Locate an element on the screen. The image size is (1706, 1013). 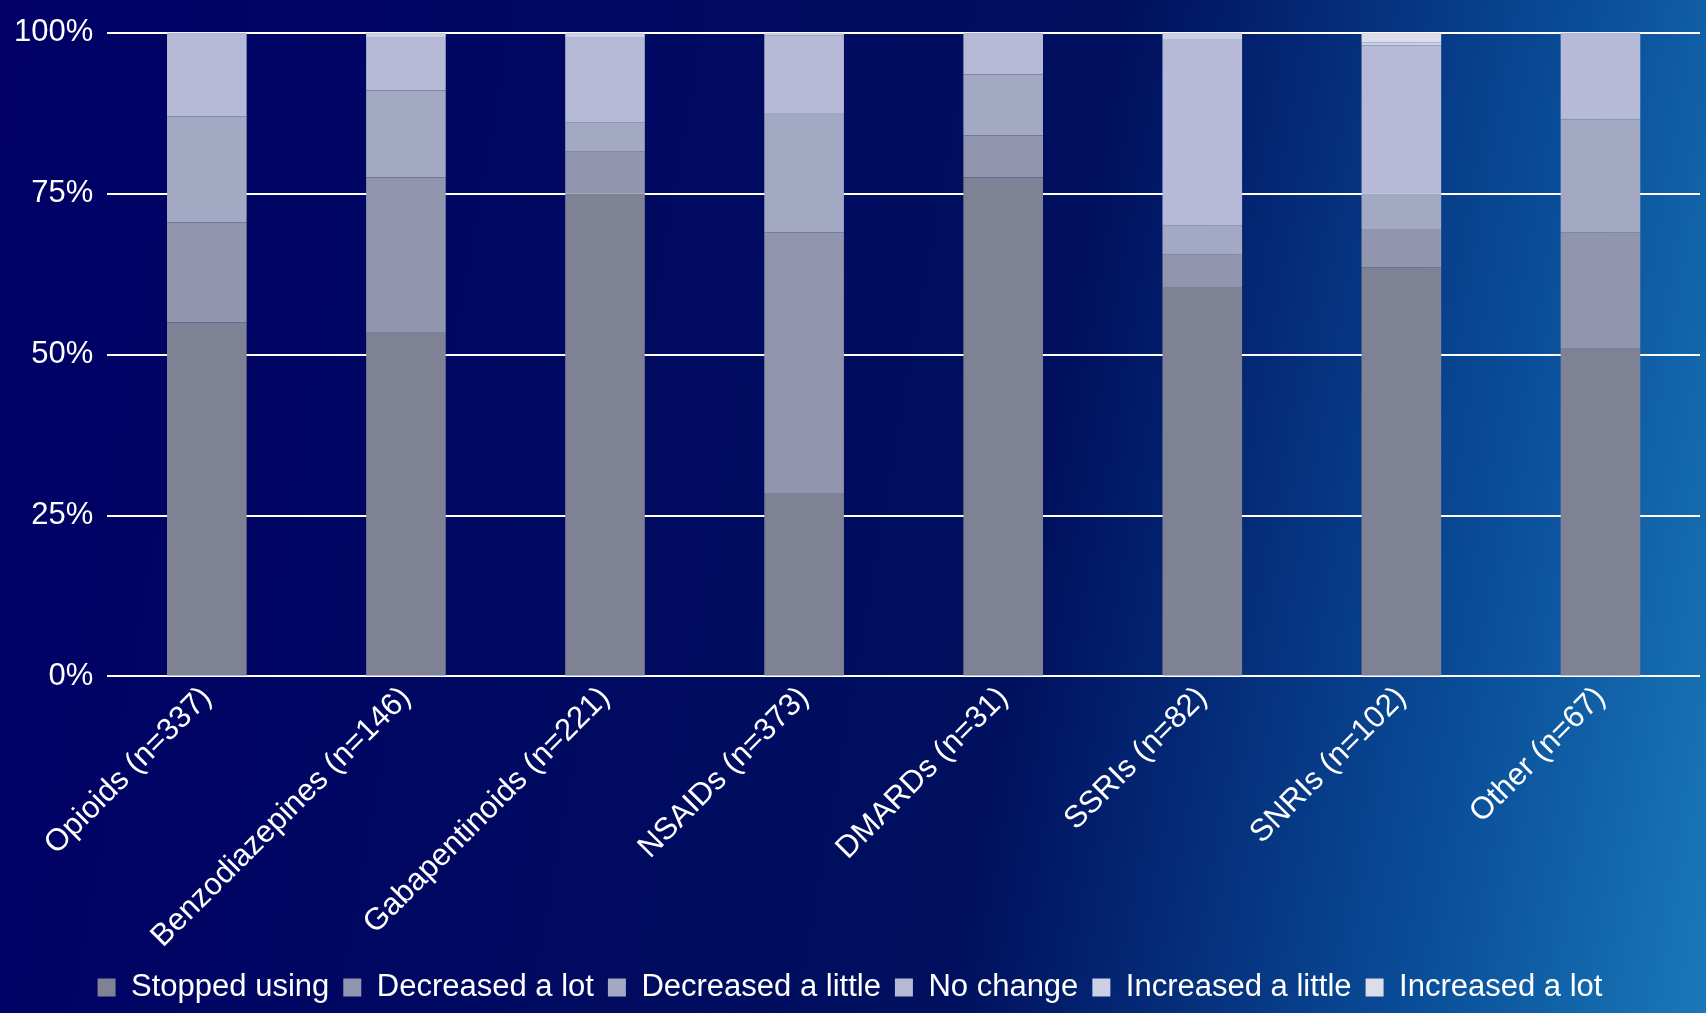
legend-label: Increased a lot is located at coordinates (1501, 986).